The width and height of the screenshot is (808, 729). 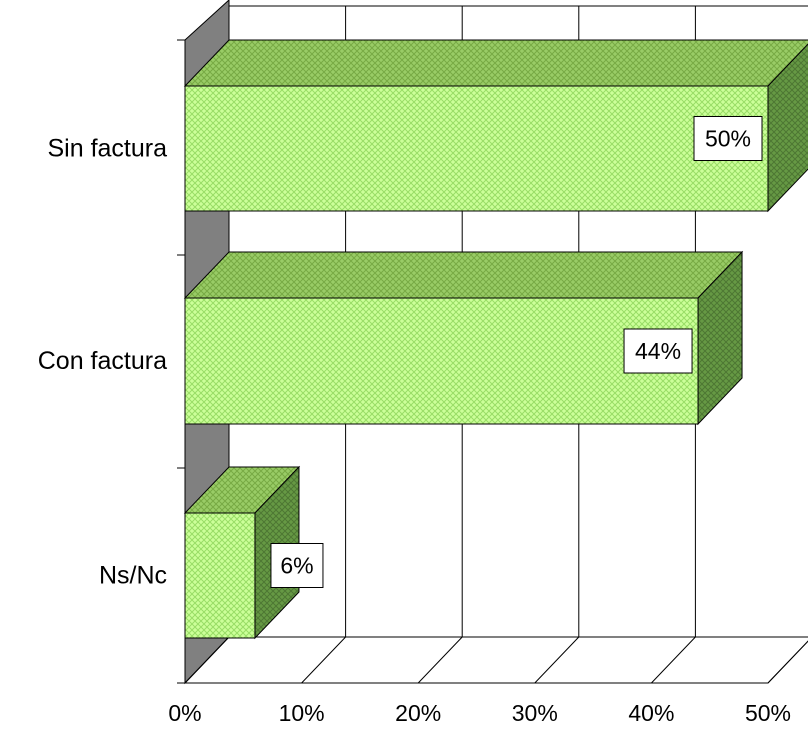 I want to click on x-tick-label: 50%, so click(x=768, y=713).